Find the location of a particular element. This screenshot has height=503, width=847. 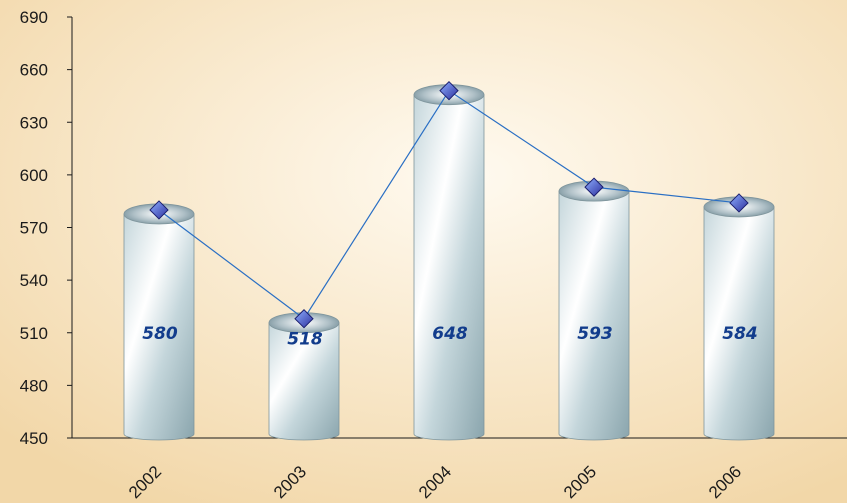

y-tick-label: 690 is located at coordinates (34, 17).